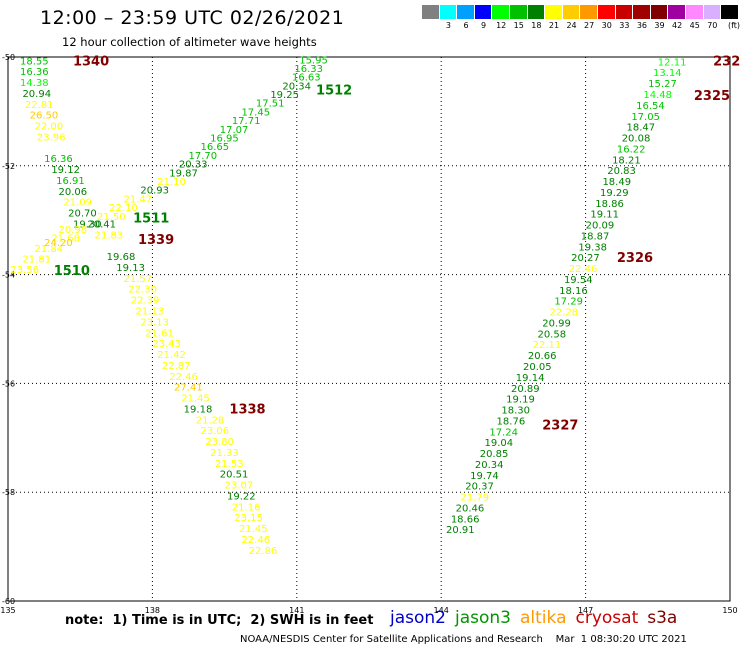 The width and height of the screenshot is (740, 650). I want to click on wave-height-point: 19.11, so click(604, 215).